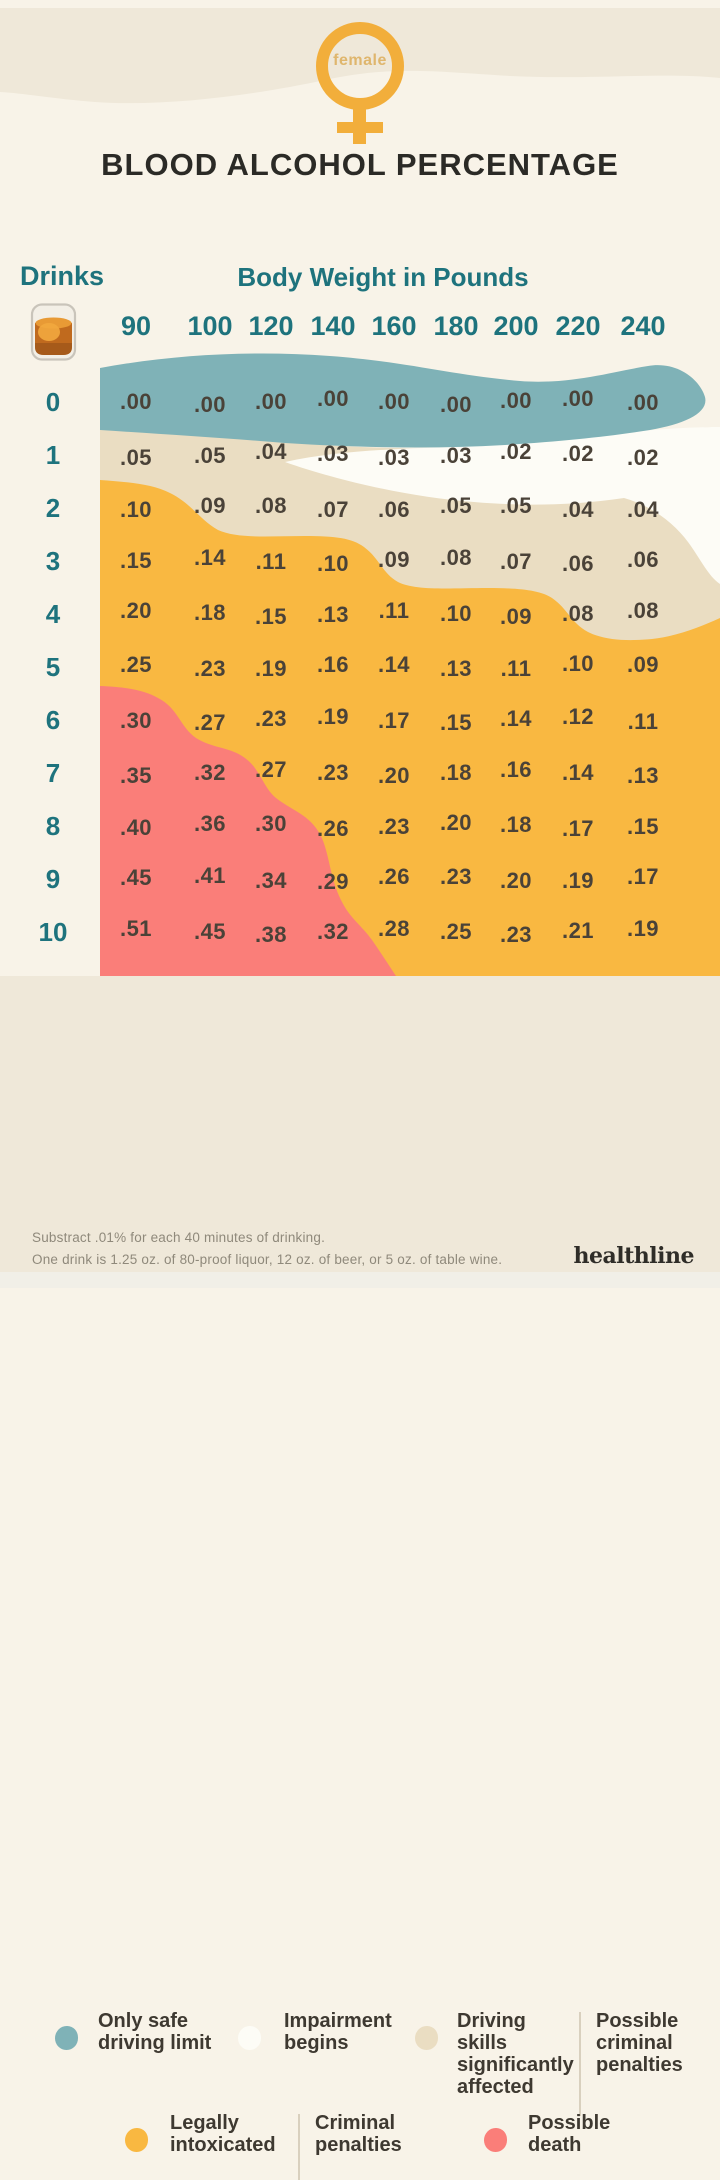 The image size is (720, 2180). I want to click on drinks-count-label: 2, so click(53, 508).